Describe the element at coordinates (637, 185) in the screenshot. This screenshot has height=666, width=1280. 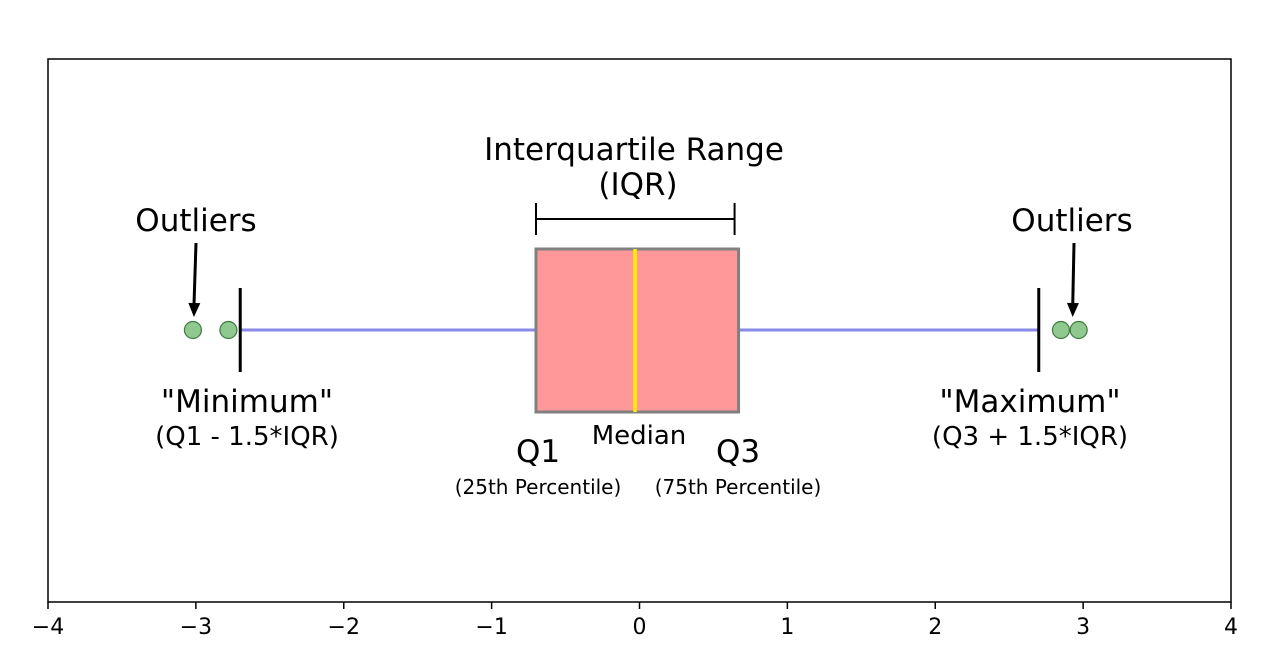
I see `iqr-abbr-label: (IQR)` at that location.